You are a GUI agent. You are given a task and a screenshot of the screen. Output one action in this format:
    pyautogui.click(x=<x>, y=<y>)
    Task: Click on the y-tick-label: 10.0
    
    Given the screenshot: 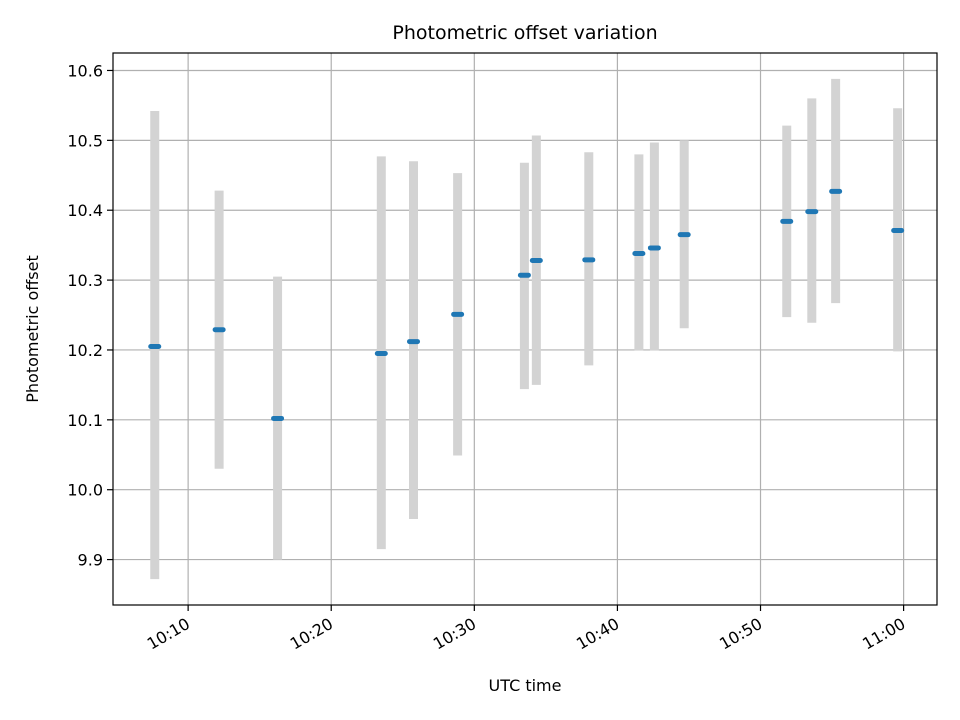 What is the action you would take?
    pyautogui.click(x=85, y=490)
    